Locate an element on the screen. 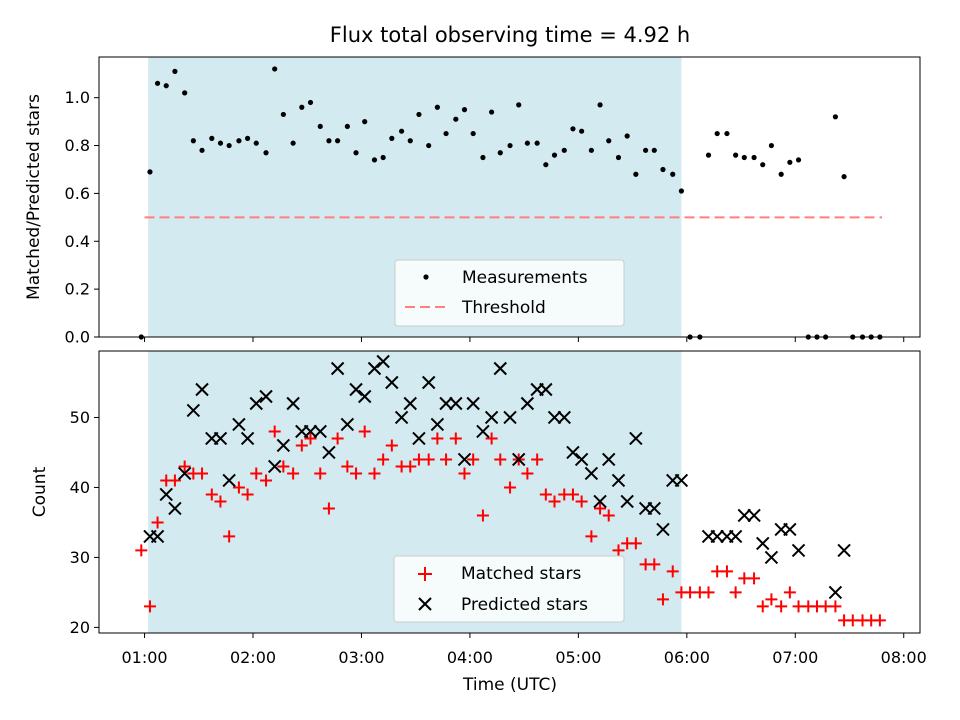 This screenshot has width=960, height=720. xtick-label: 03:00 is located at coordinates (361, 657).